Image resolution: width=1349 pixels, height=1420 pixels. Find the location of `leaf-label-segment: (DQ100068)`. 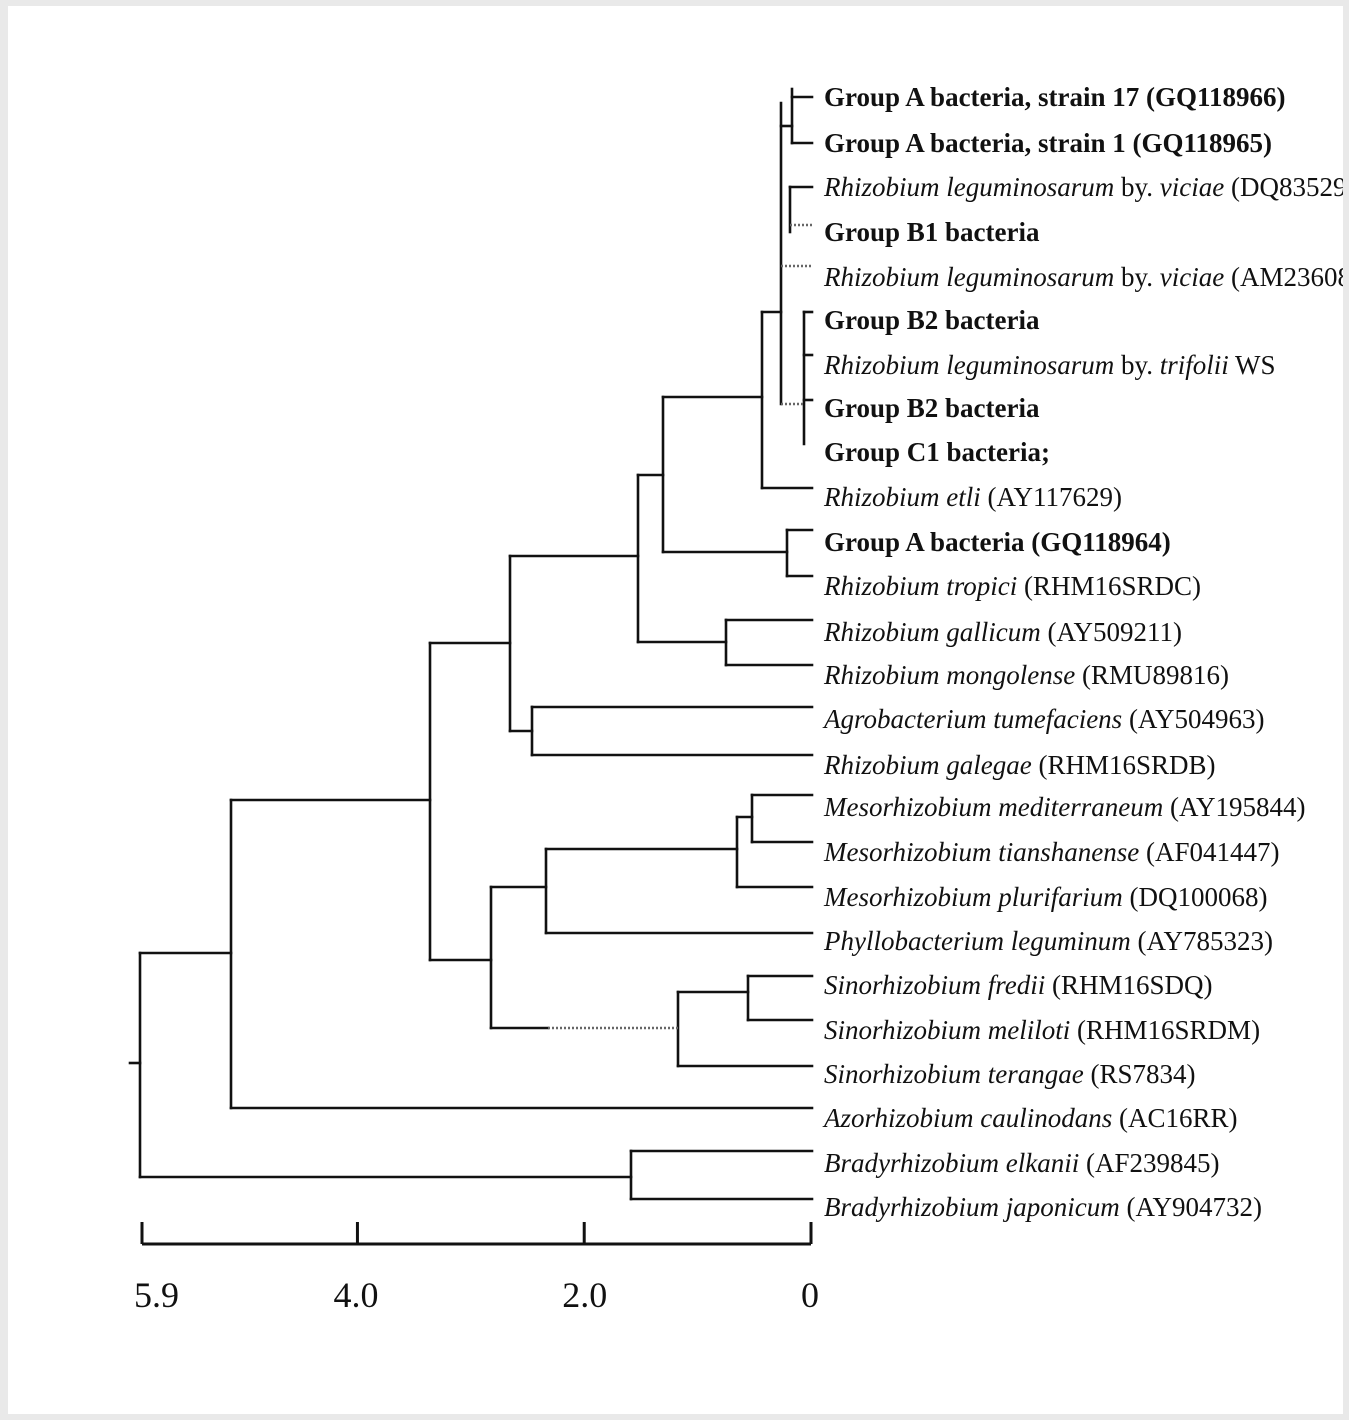

leaf-label-segment: (DQ100068) is located at coordinates (1195, 897).